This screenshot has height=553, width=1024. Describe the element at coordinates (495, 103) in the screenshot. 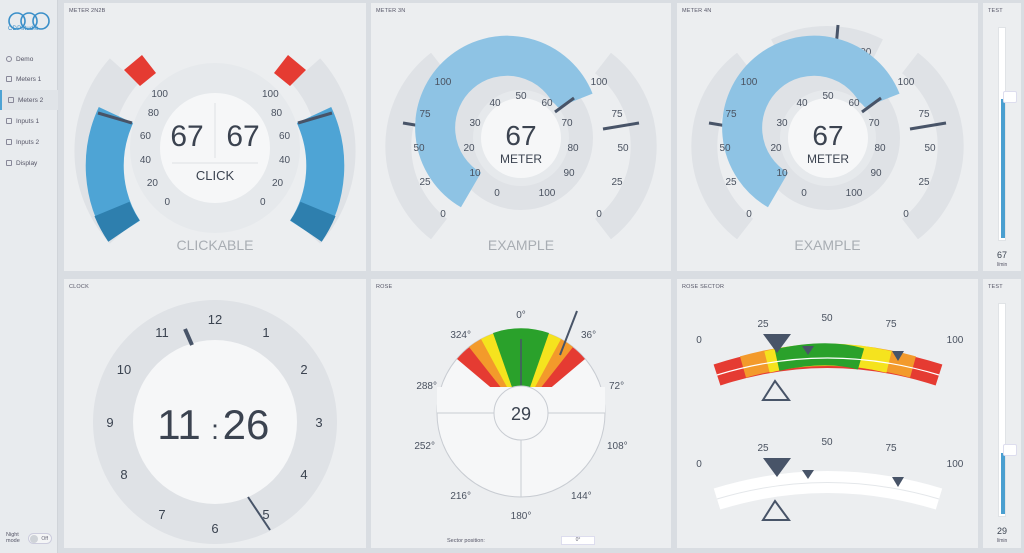

I see `inner-tick: 40` at that location.